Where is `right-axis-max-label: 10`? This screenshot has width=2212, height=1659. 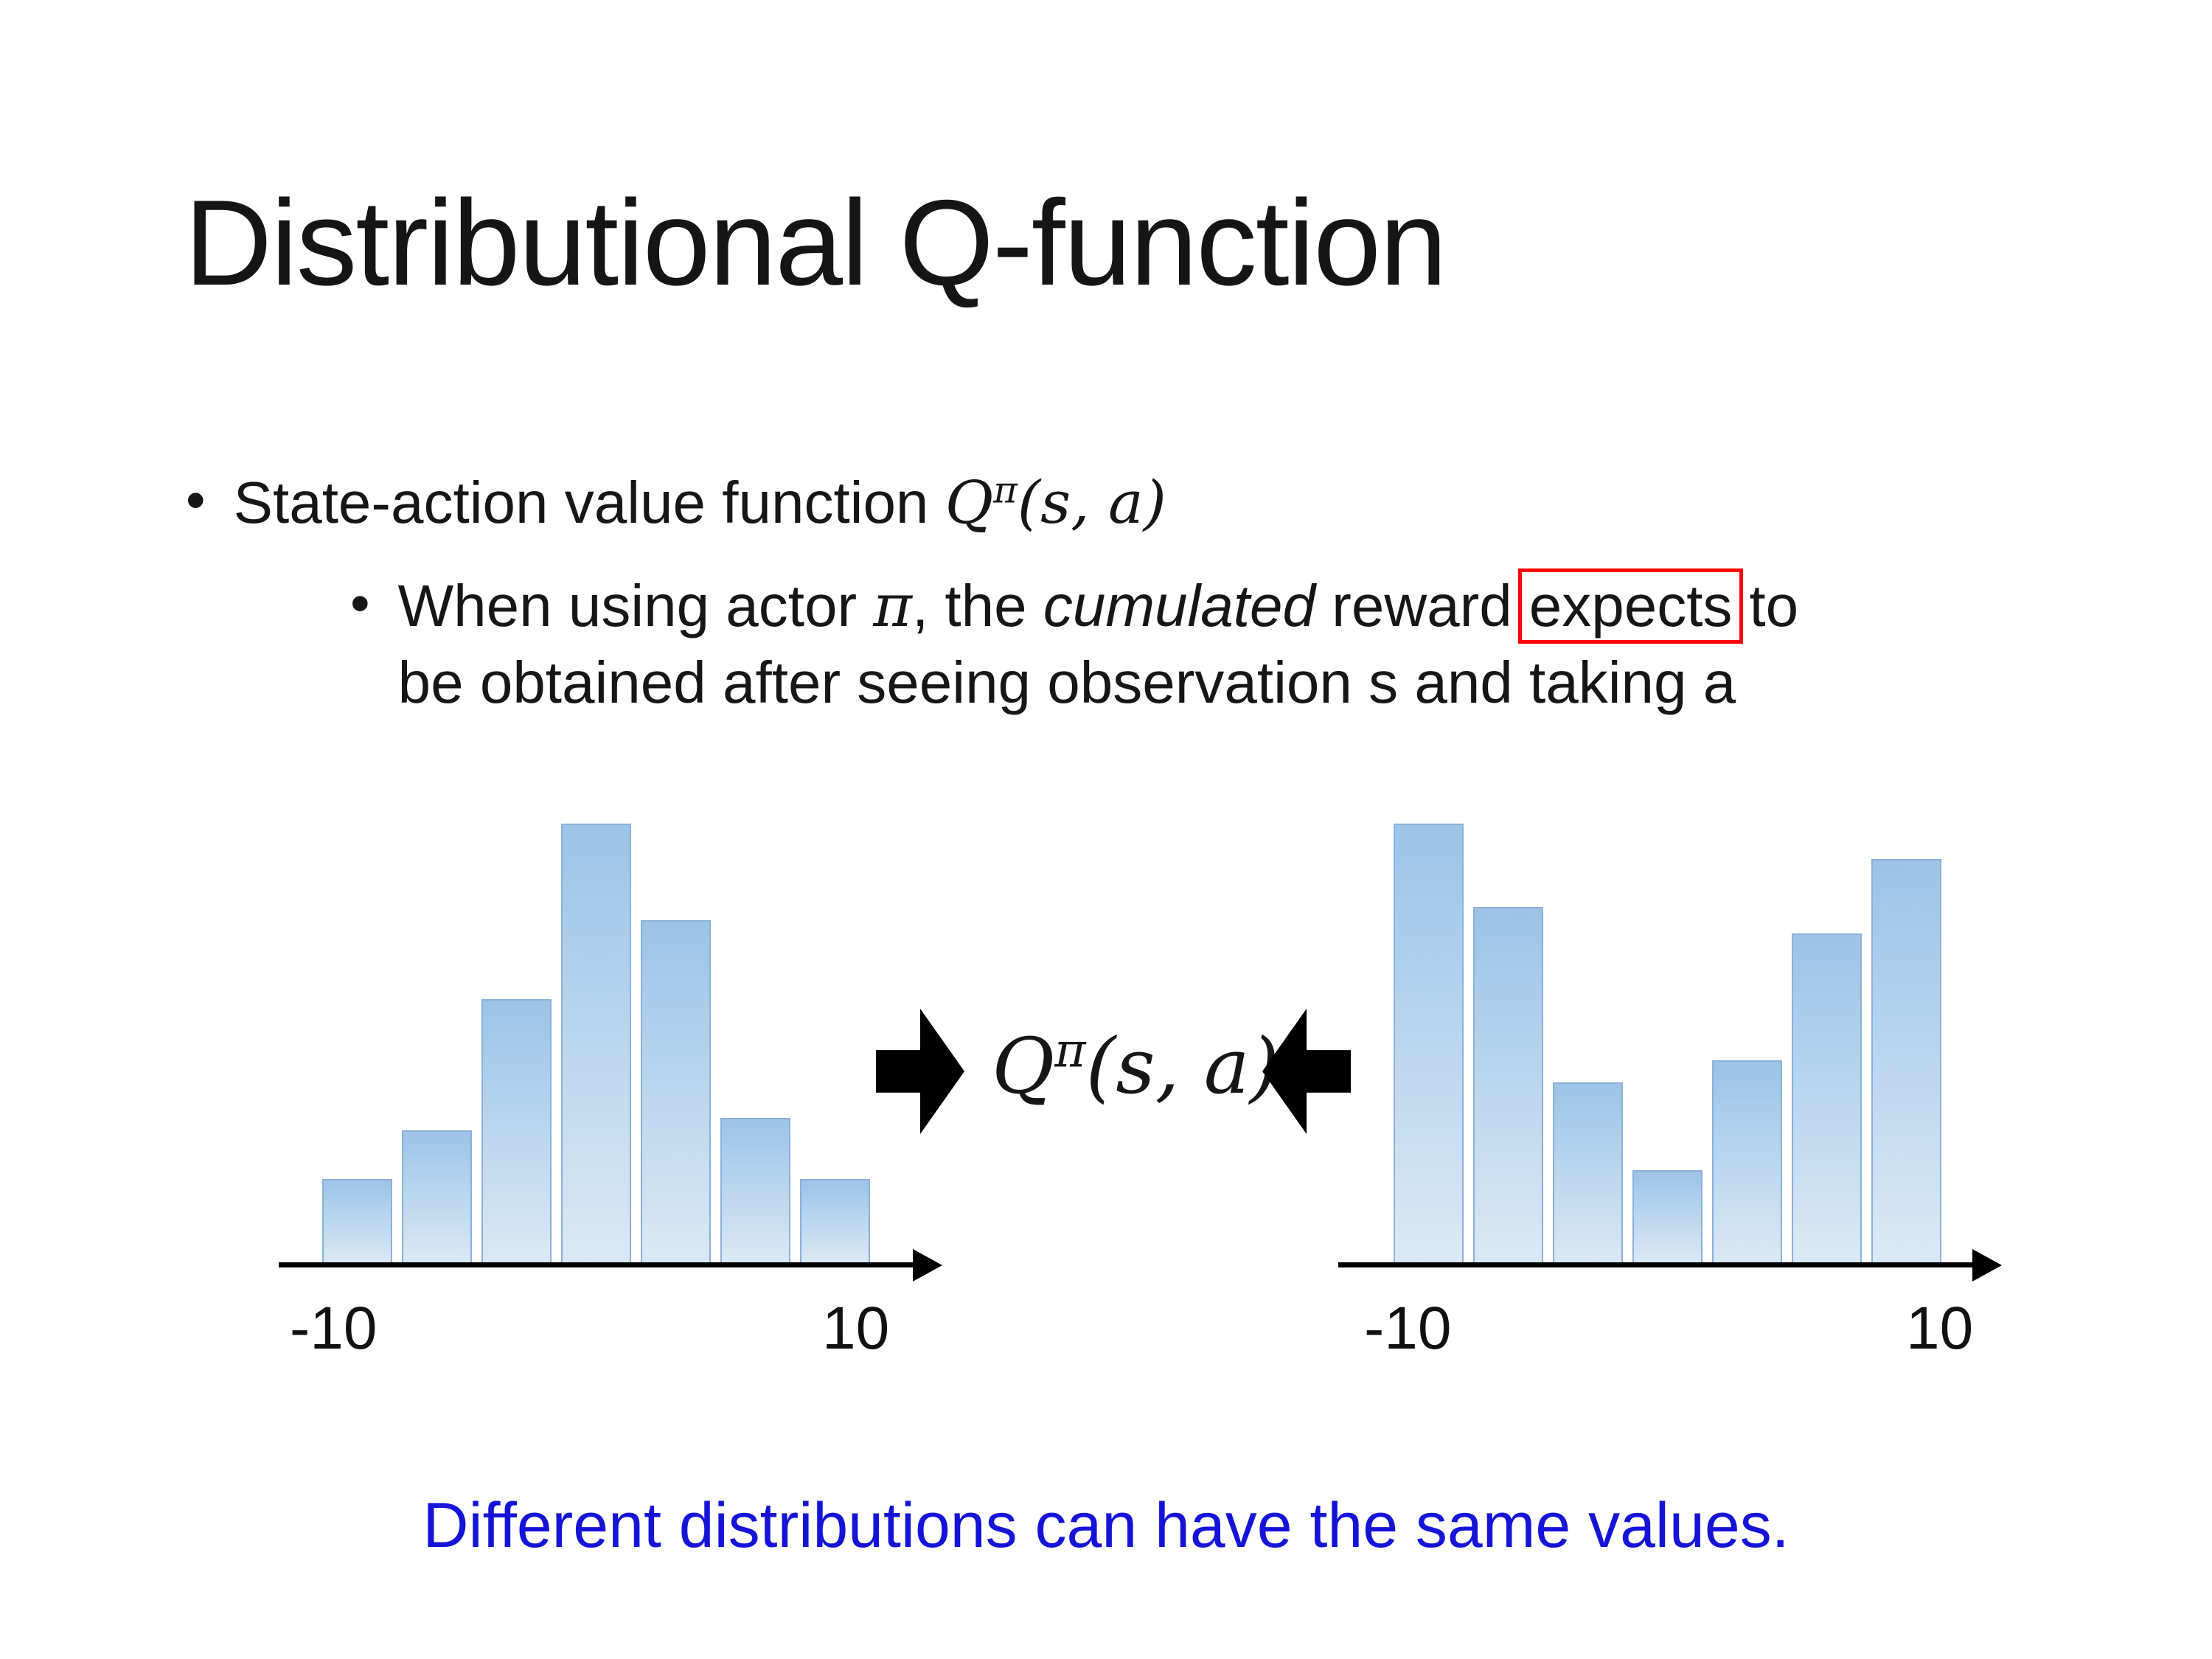
right-axis-max-label: 10 is located at coordinates (1940, 1328).